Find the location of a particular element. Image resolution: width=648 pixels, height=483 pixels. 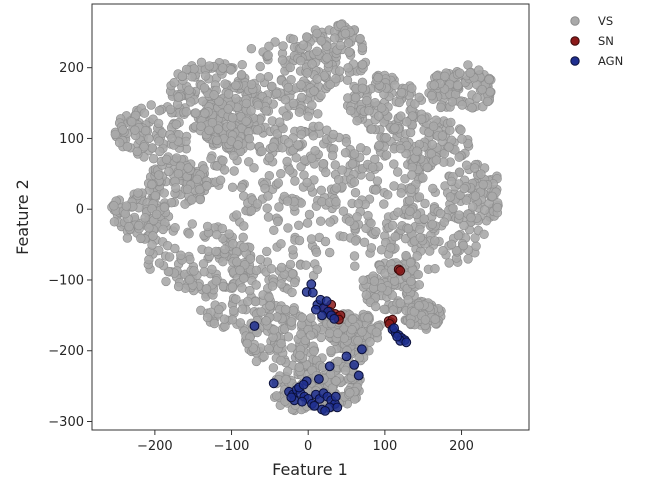

x-tick-label: 0 is located at coordinates (308, 446).